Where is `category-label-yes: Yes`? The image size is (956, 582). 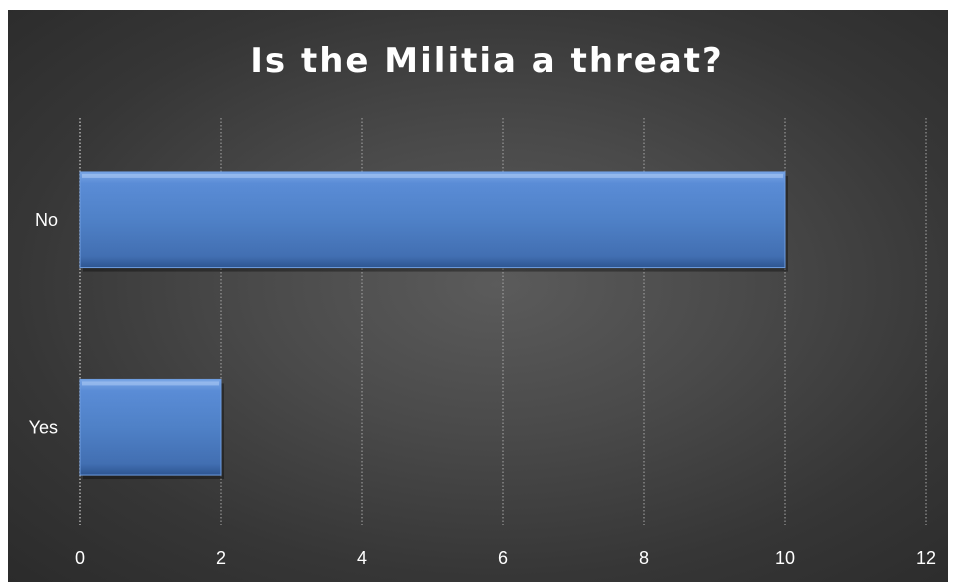 category-label-yes: Yes is located at coordinates (43, 427).